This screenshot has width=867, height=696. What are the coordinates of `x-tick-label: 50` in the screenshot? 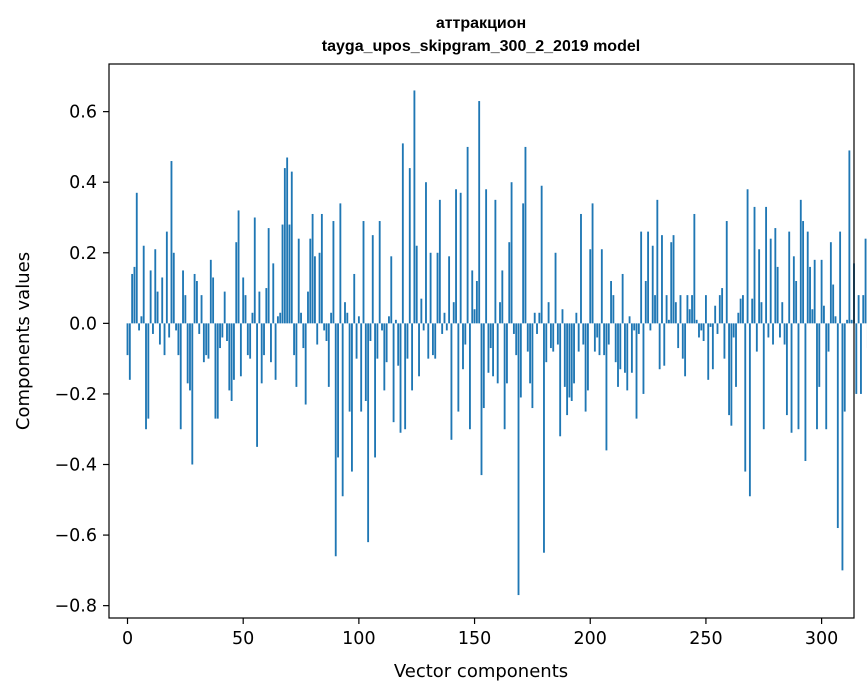 It's located at (243, 639).